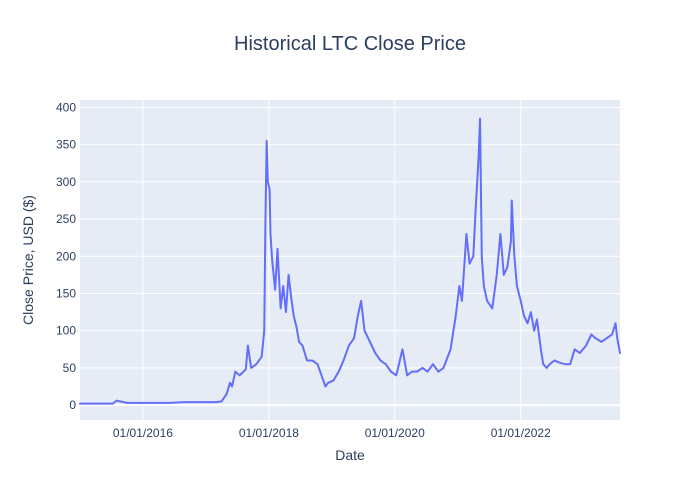  Describe the element at coordinates (269, 433) in the screenshot. I see `x-tick-label: 01/01/2018` at that location.